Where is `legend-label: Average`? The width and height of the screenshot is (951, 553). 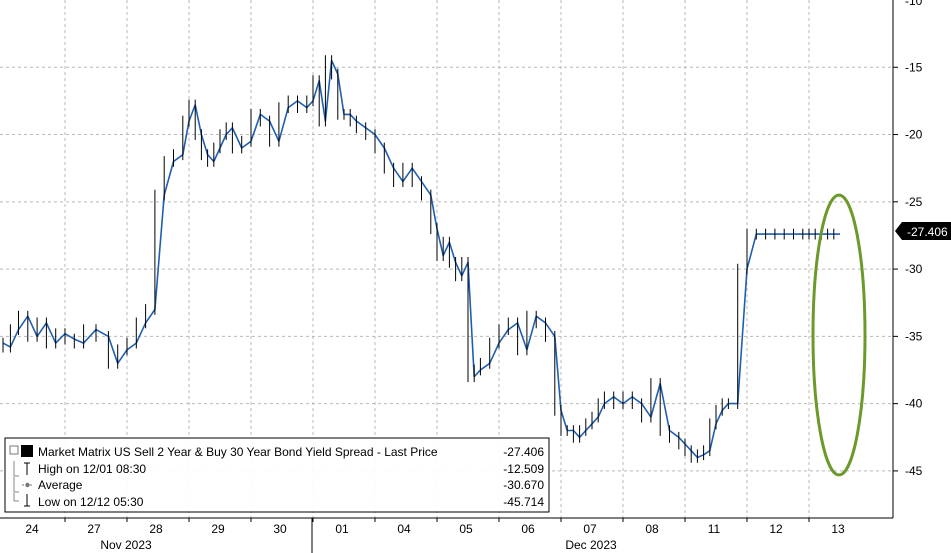 legend-label: Average is located at coordinates (60, 485).